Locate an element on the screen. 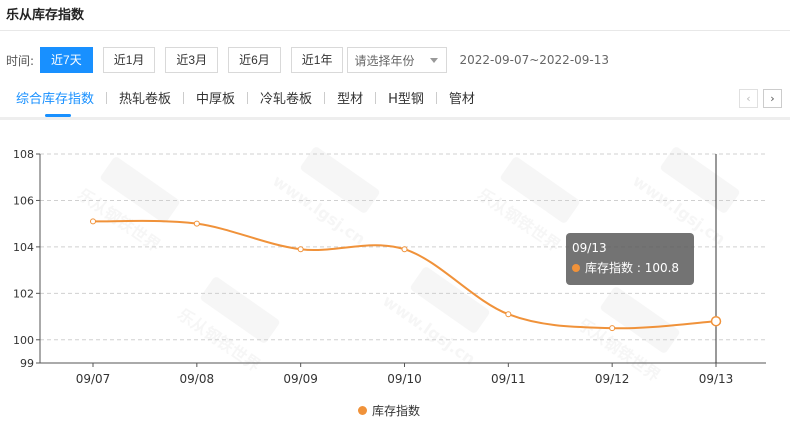 This screenshot has width=790, height=425. x-tick-label: 09/10 is located at coordinates (404, 379).